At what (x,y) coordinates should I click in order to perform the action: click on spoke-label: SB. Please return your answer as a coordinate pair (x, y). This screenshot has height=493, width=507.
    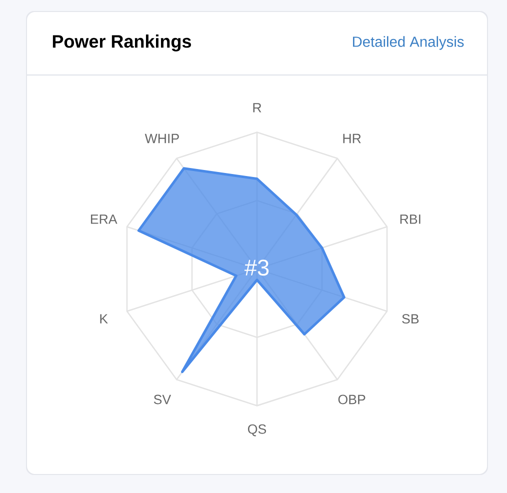
    Looking at the image, I should click on (410, 319).